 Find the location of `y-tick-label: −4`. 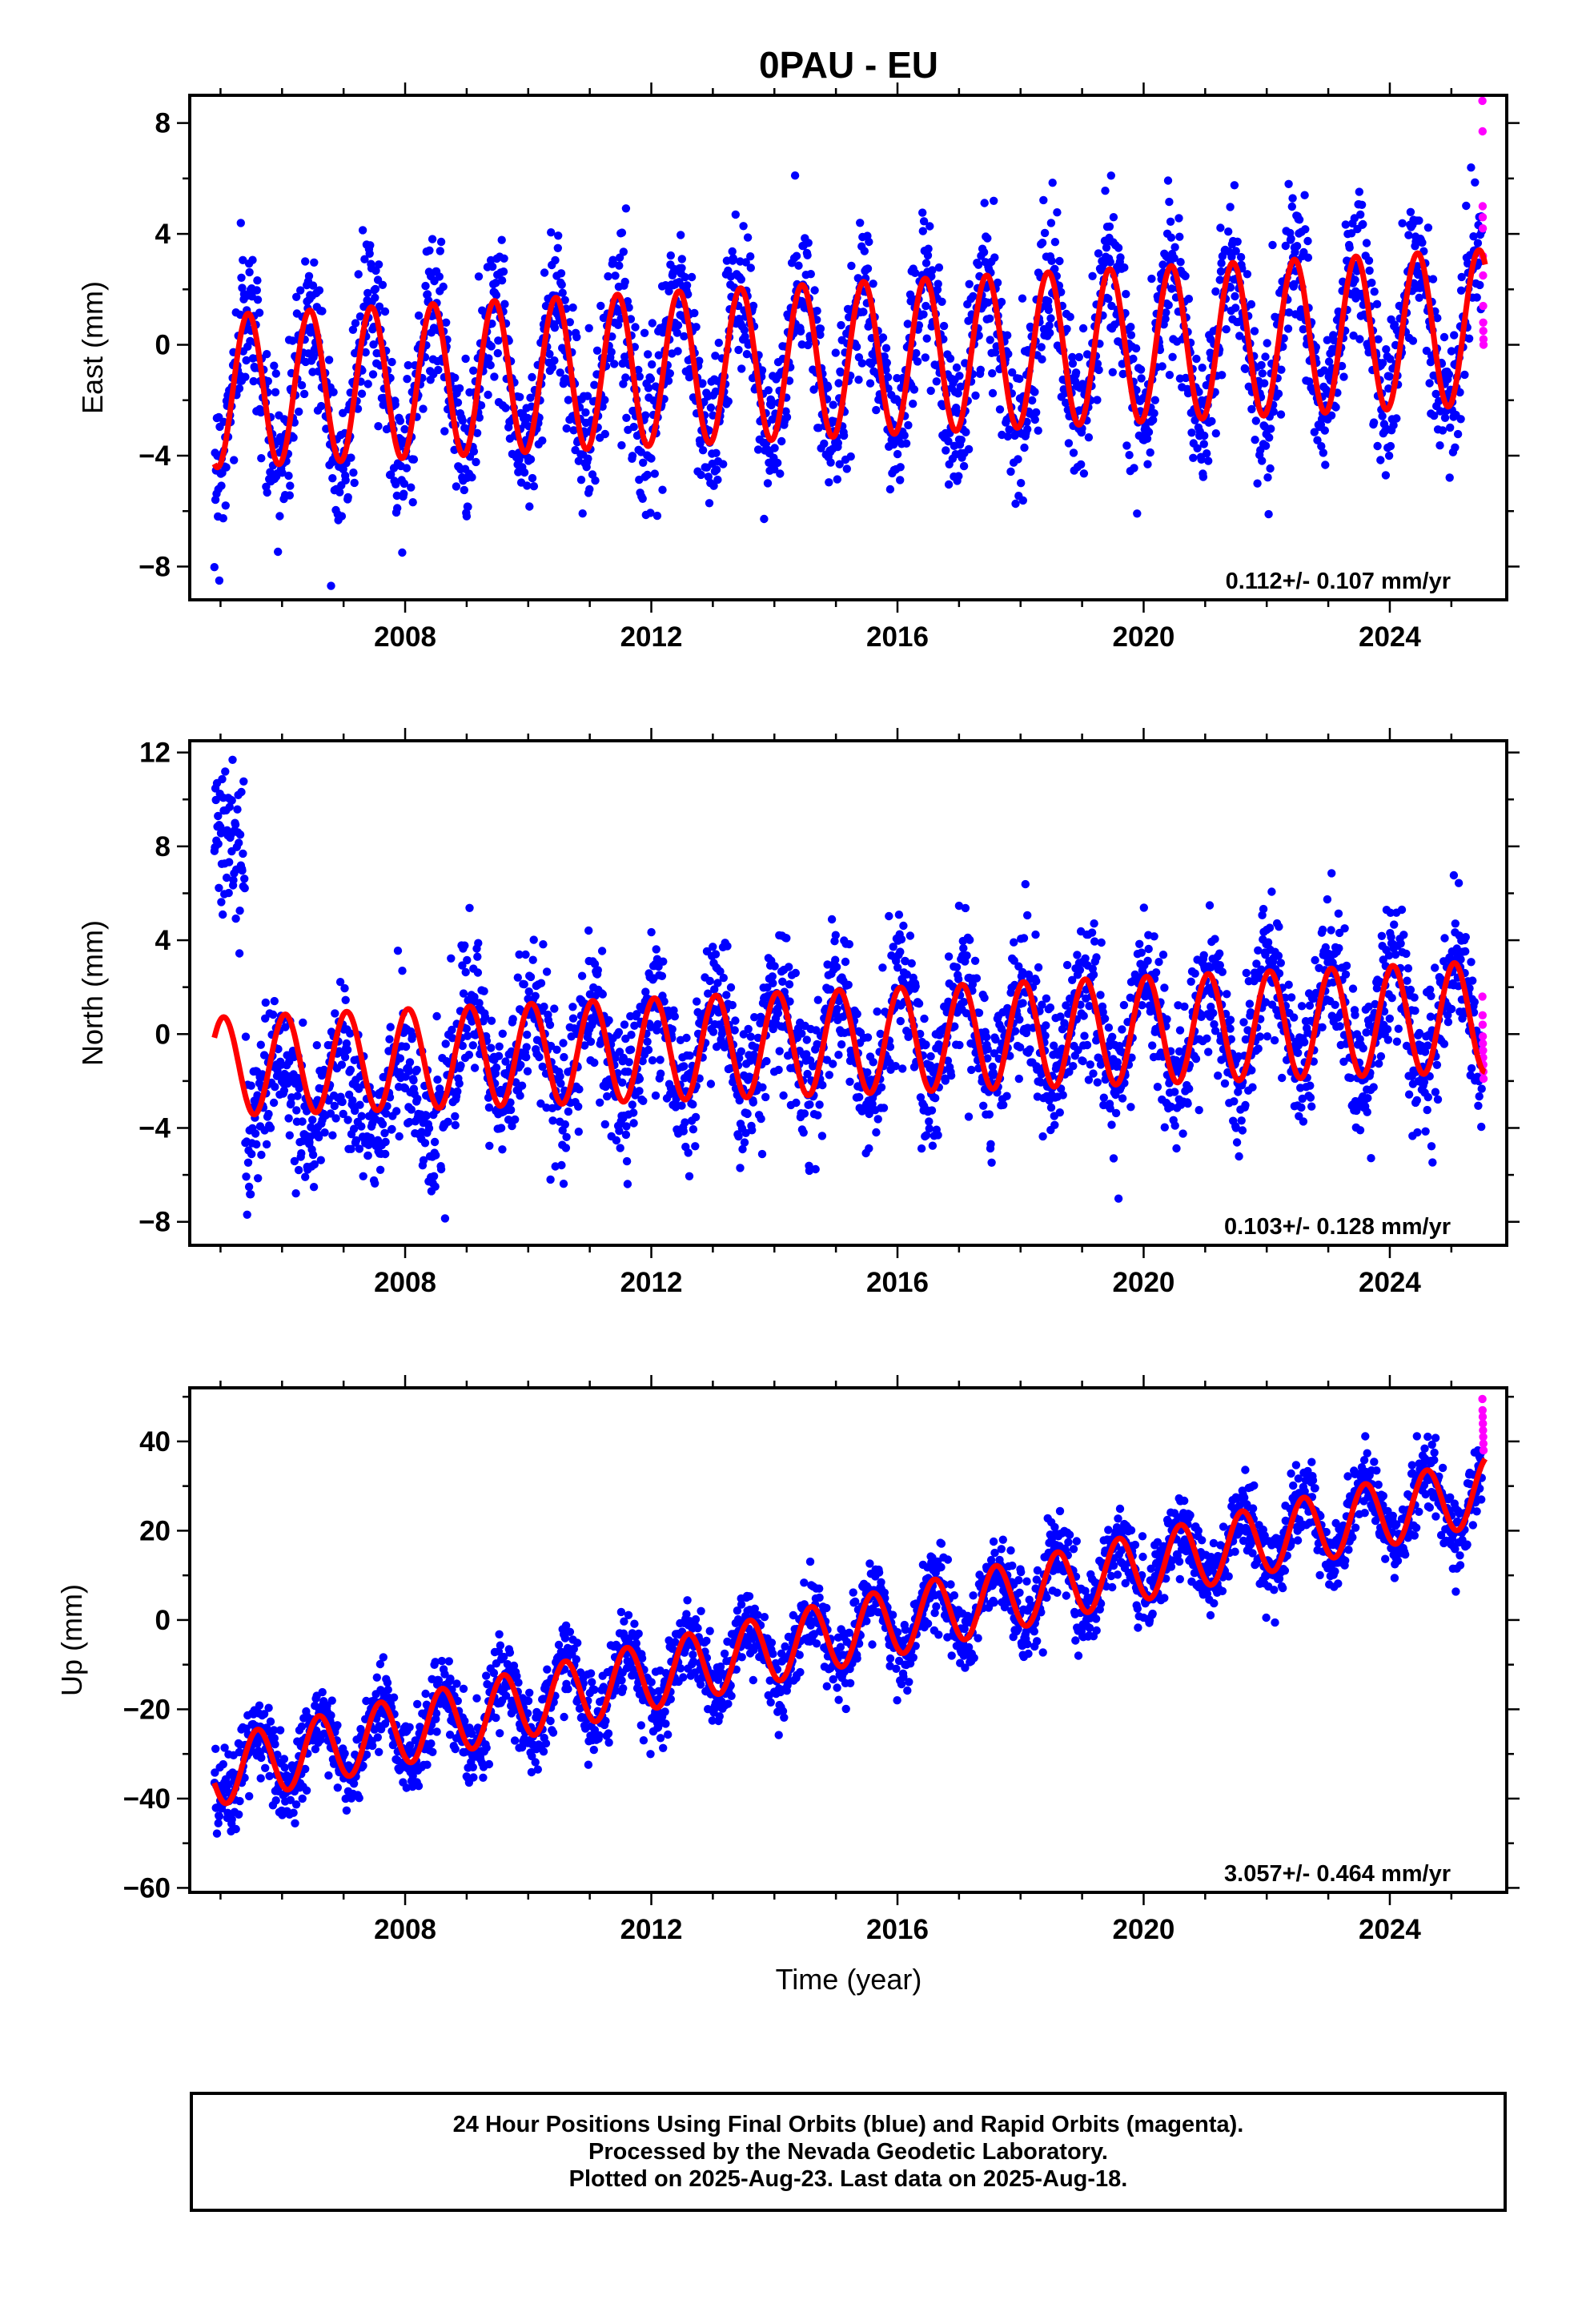

y-tick-label: −4 is located at coordinates (155, 456).